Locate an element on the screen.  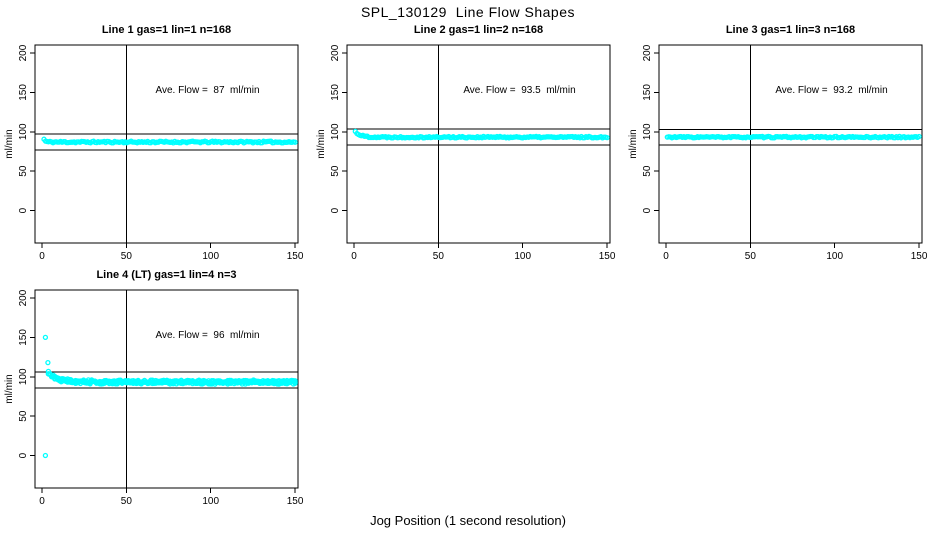
ave-flow-annotation: Ave. Flow = 93.5 ml/min is located at coordinates (519, 90).